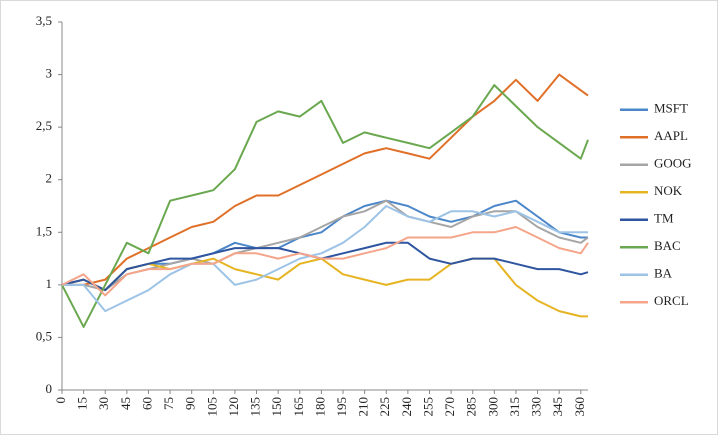 This screenshot has width=718, height=435. What do you see at coordinates (579, 407) in the screenshot?
I see `x-tick-label: 360` at bounding box center [579, 407].